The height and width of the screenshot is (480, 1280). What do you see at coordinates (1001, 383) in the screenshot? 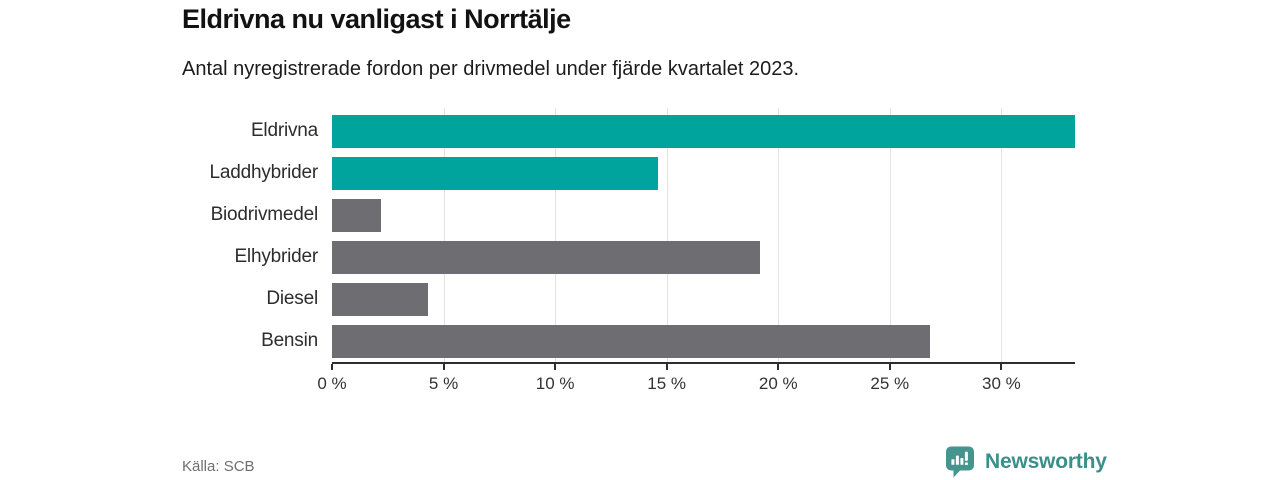
I see `axis-tick-label-30: 30 %` at bounding box center [1001, 383].